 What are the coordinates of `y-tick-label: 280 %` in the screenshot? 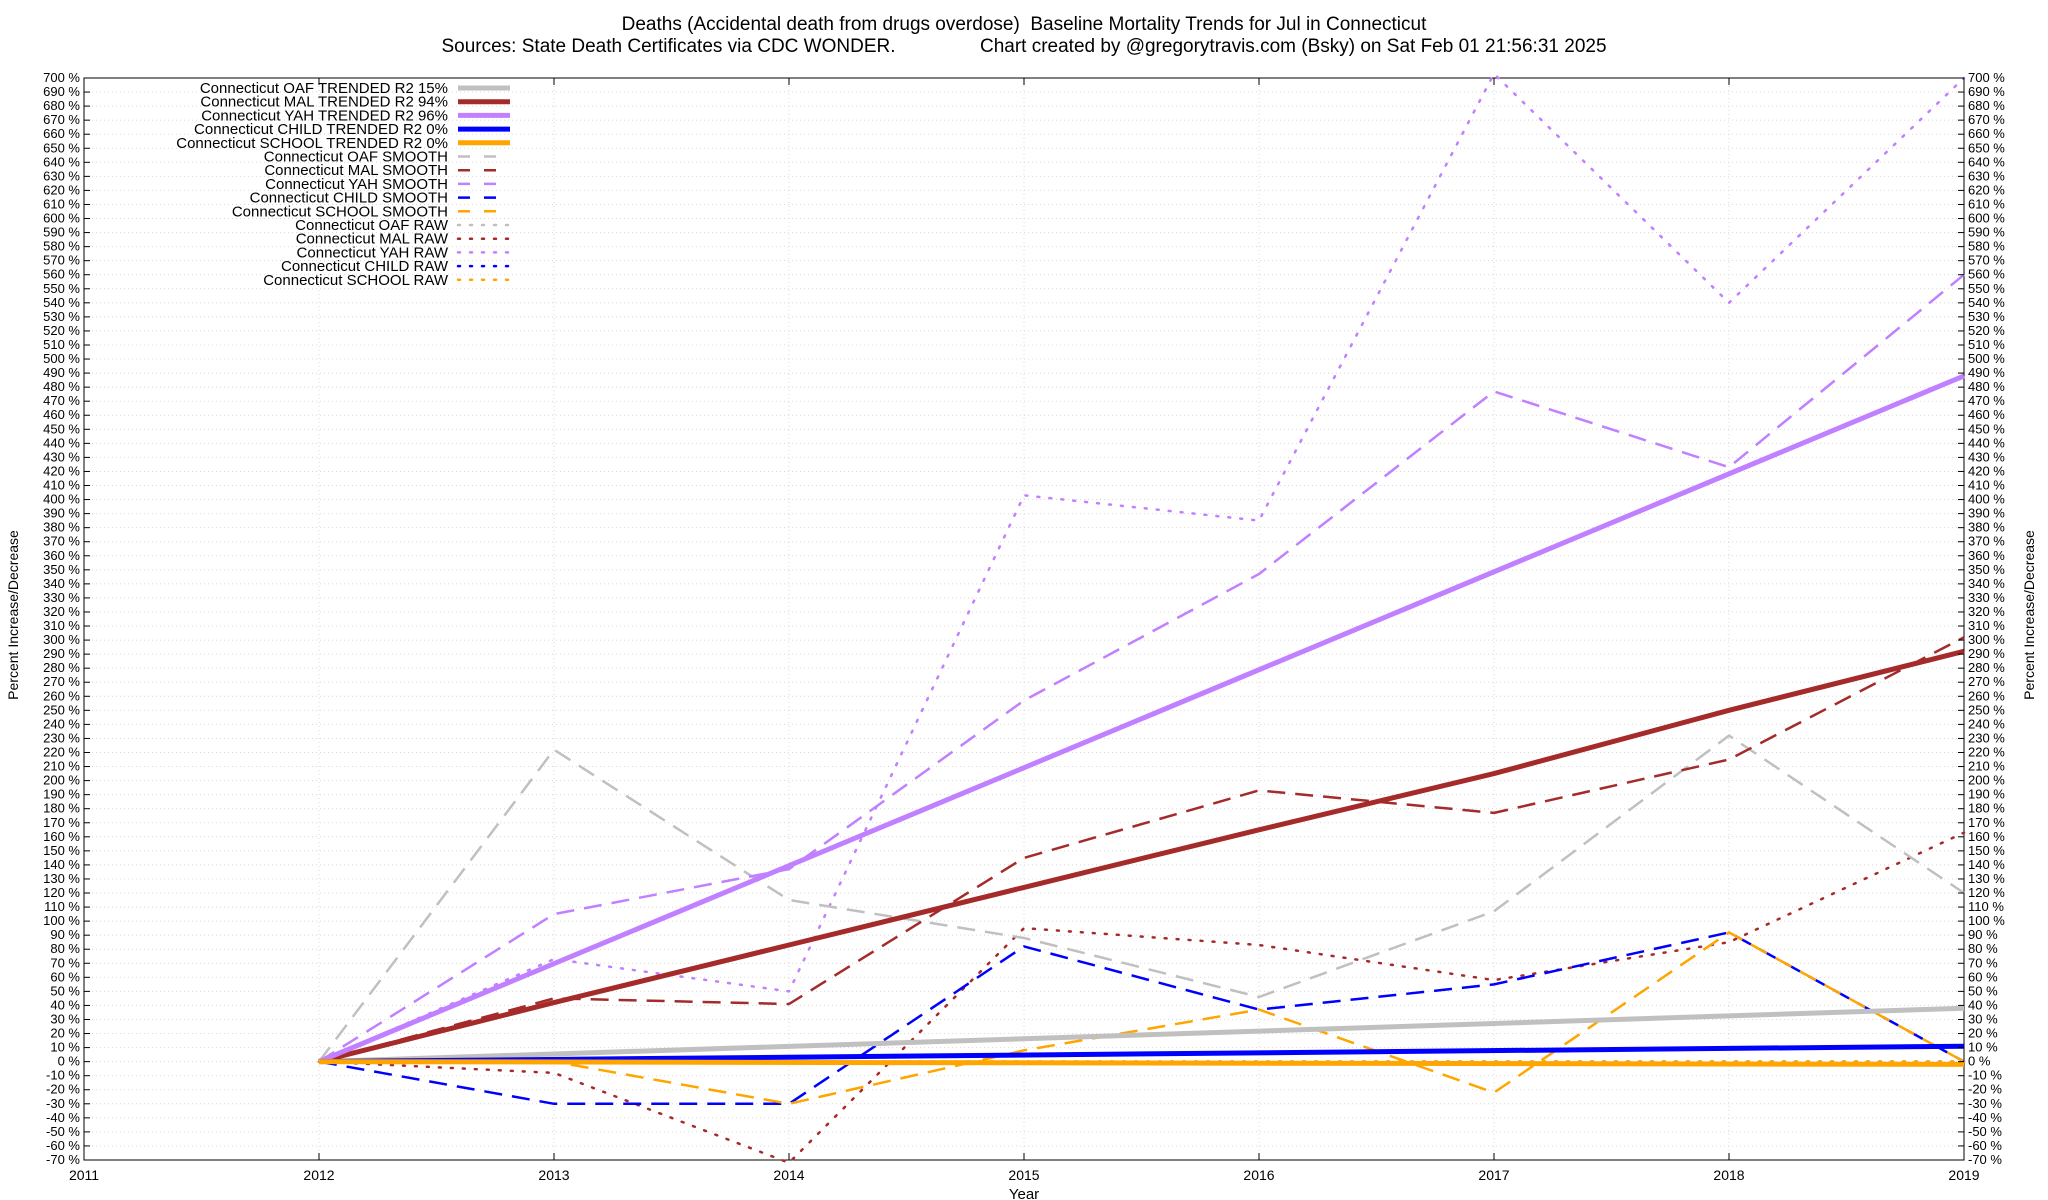 It's located at (61, 667).